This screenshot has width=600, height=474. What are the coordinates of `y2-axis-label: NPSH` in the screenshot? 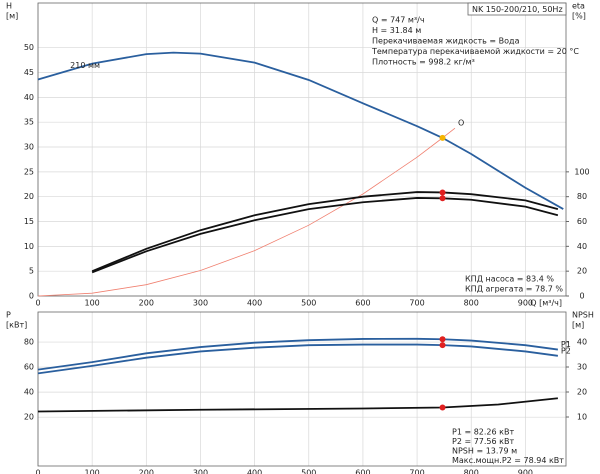 It's located at (583, 315).